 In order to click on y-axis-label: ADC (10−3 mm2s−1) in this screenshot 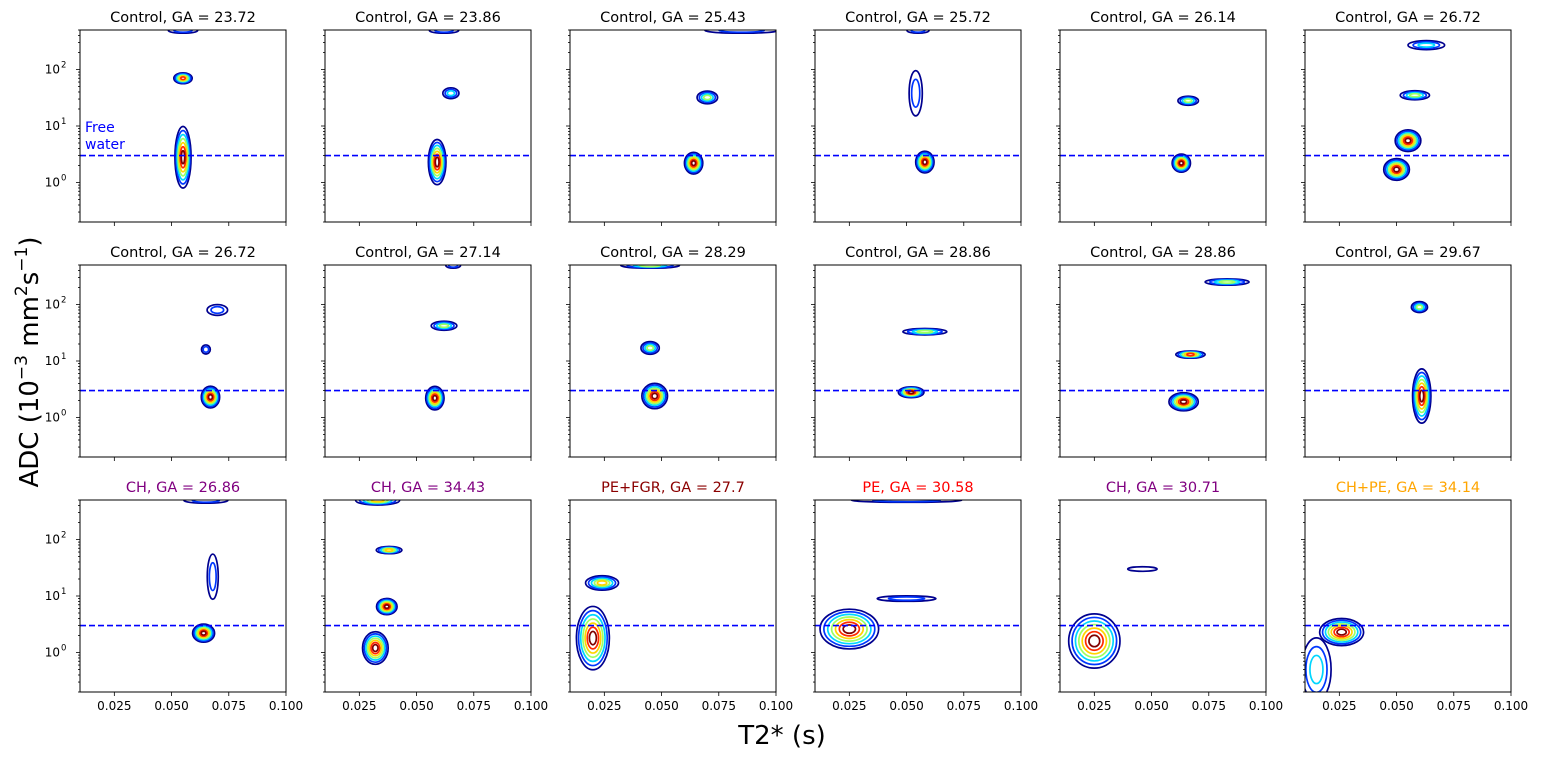, I will do `click(28, 361)`.